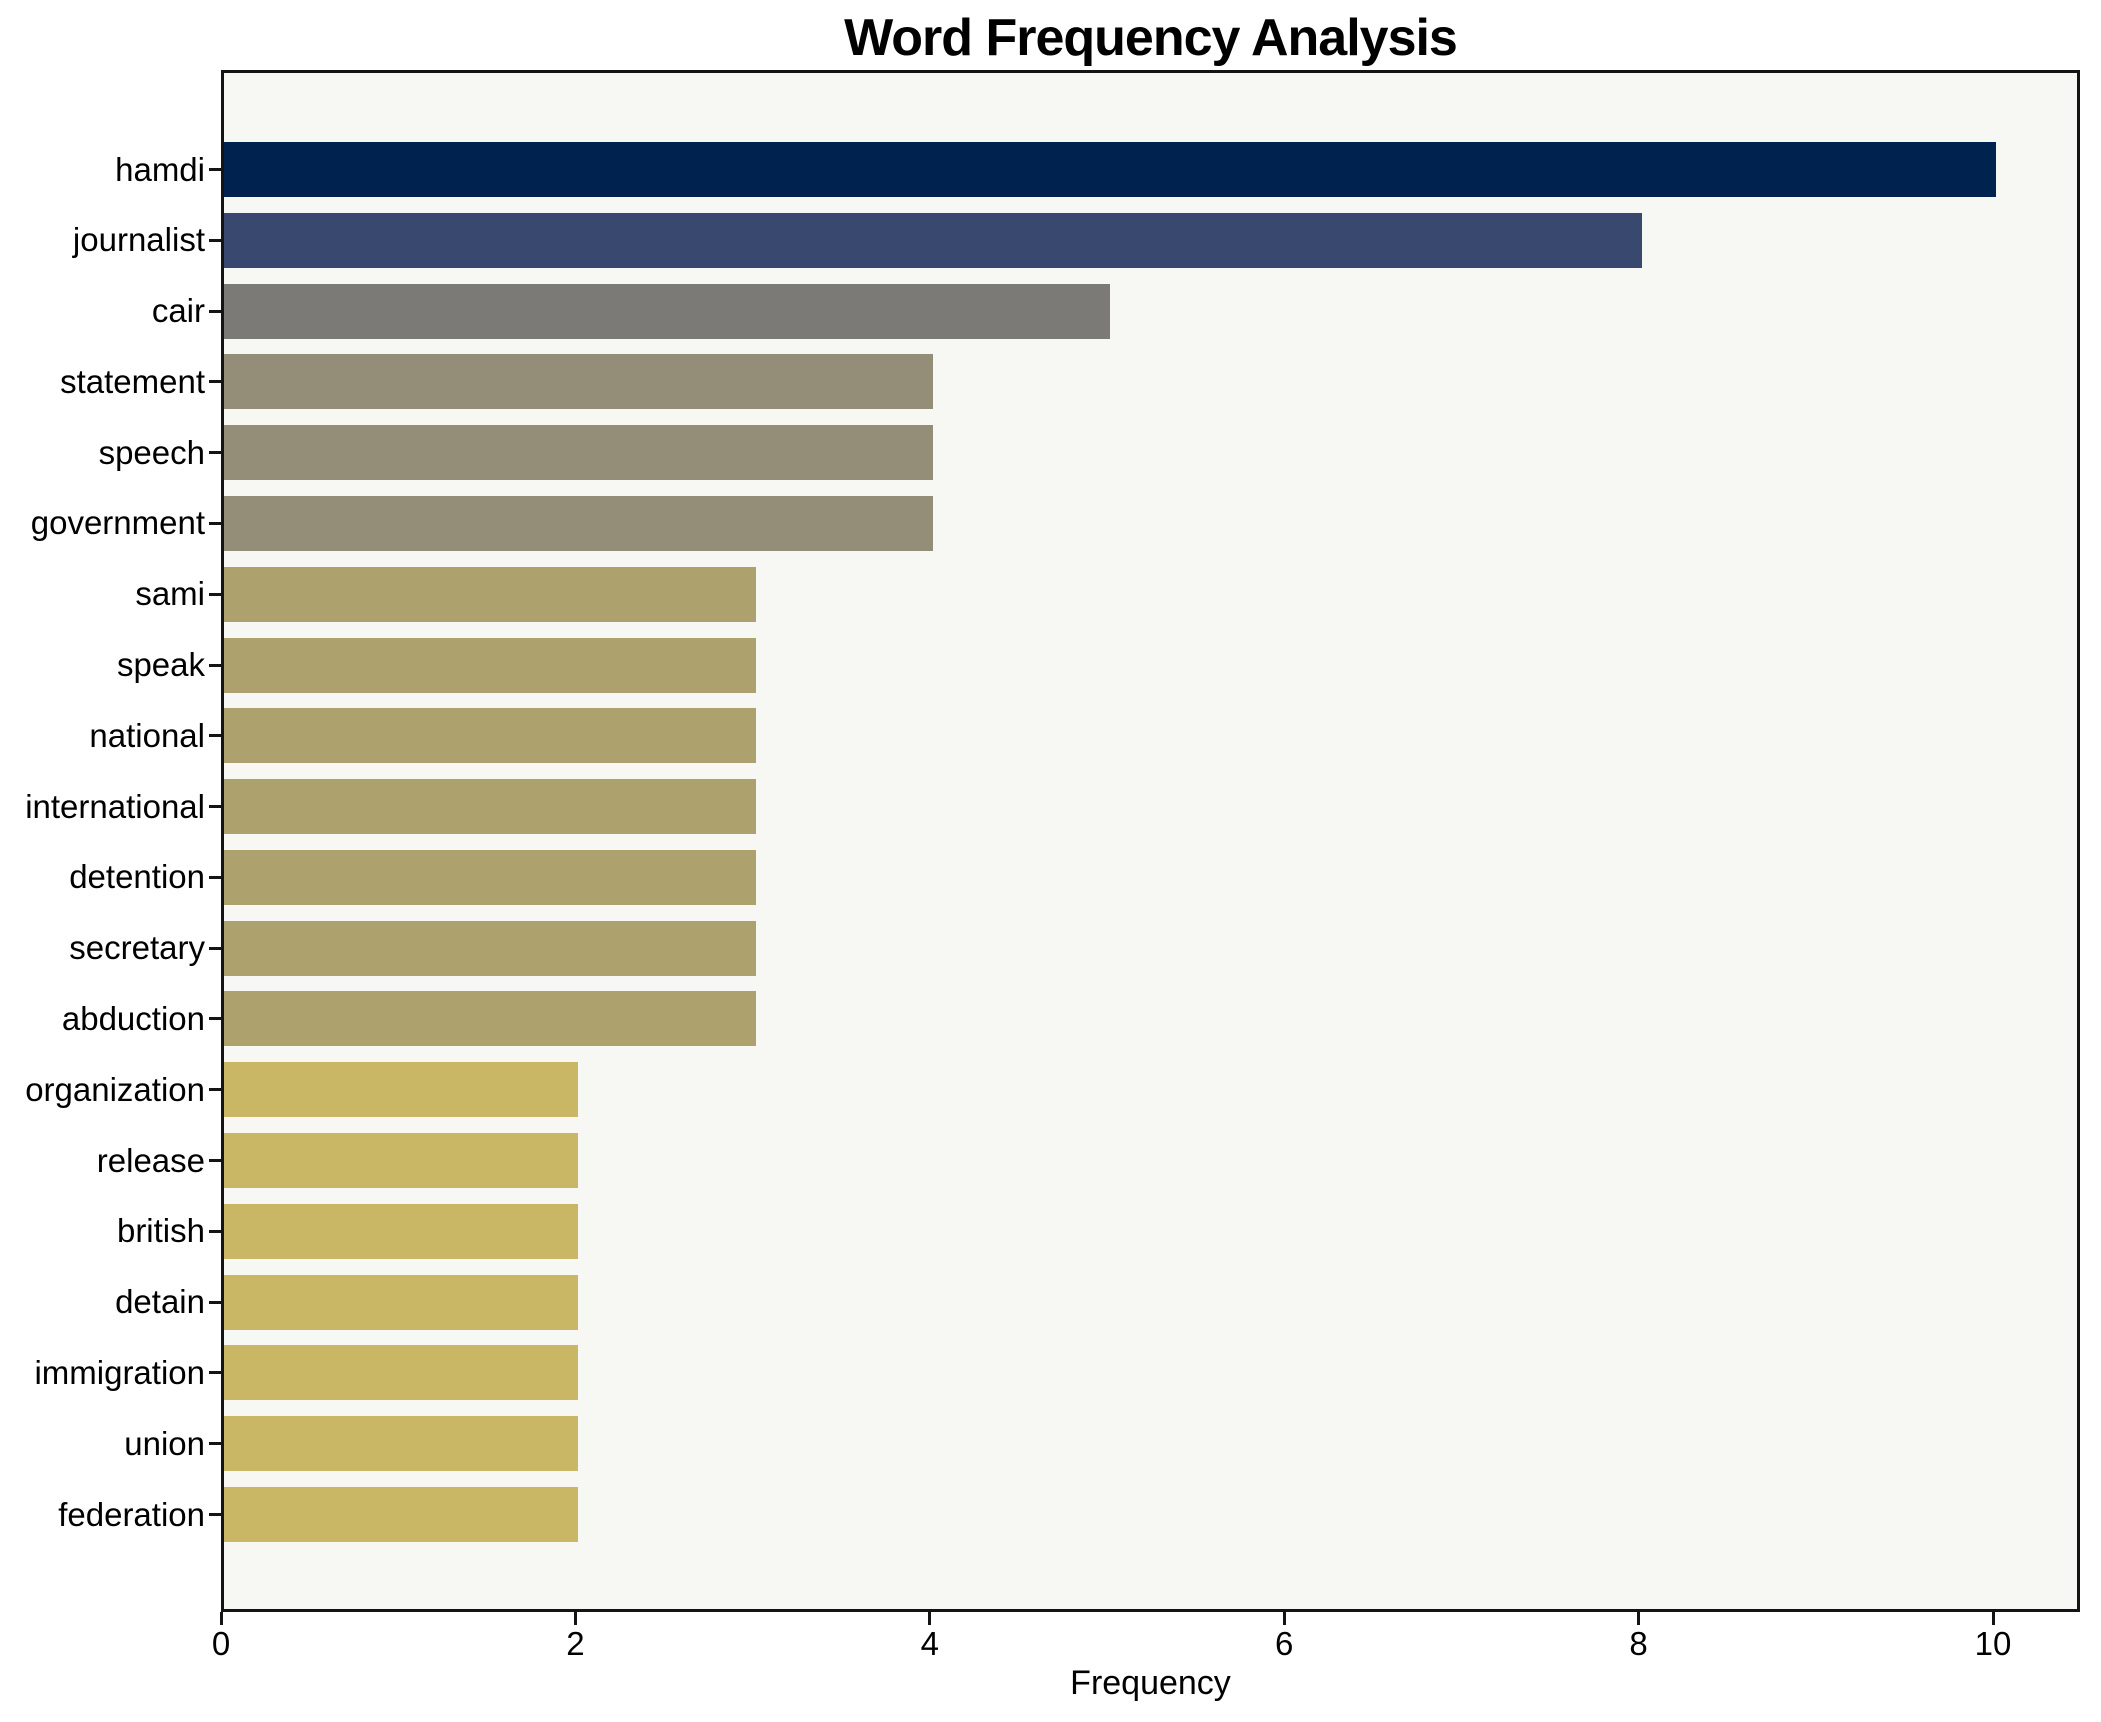 The height and width of the screenshot is (1722, 2101). I want to click on bar-sami, so click(490, 594).